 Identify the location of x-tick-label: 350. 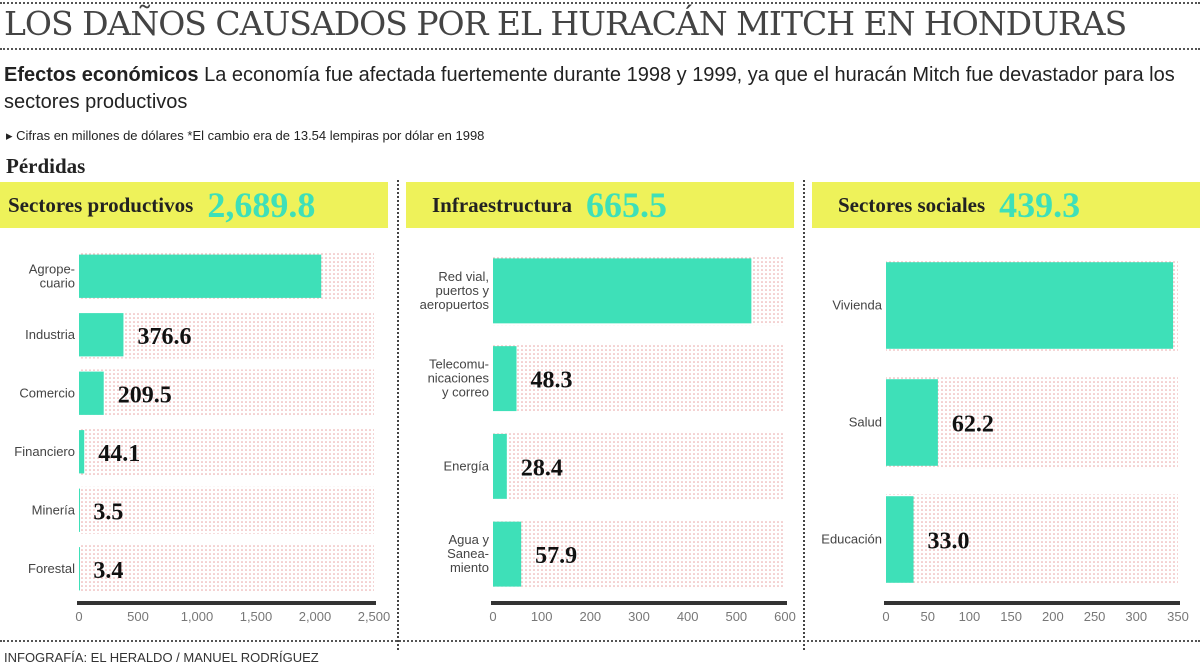
(1178, 616).